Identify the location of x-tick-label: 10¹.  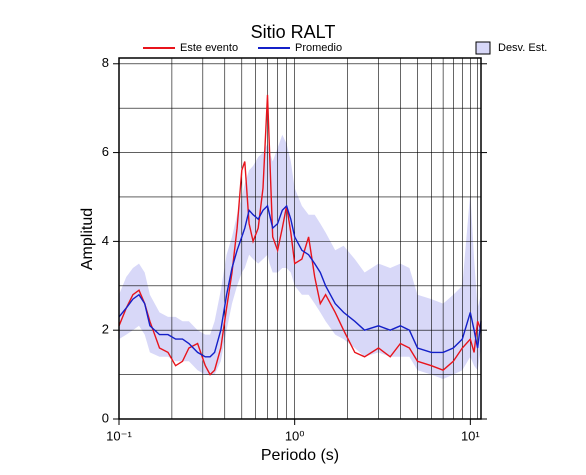
(470, 435).